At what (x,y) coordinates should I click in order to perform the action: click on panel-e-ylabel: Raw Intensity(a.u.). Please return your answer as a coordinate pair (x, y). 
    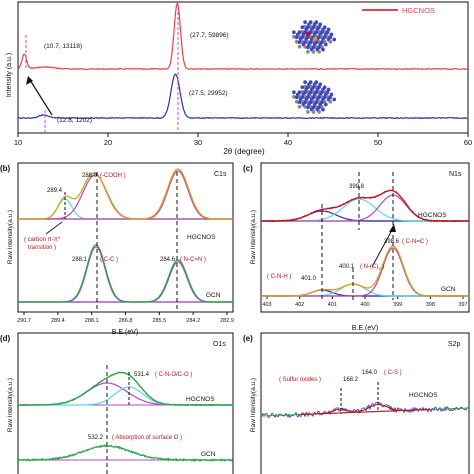
    Looking at the image, I should click on (253, 405).